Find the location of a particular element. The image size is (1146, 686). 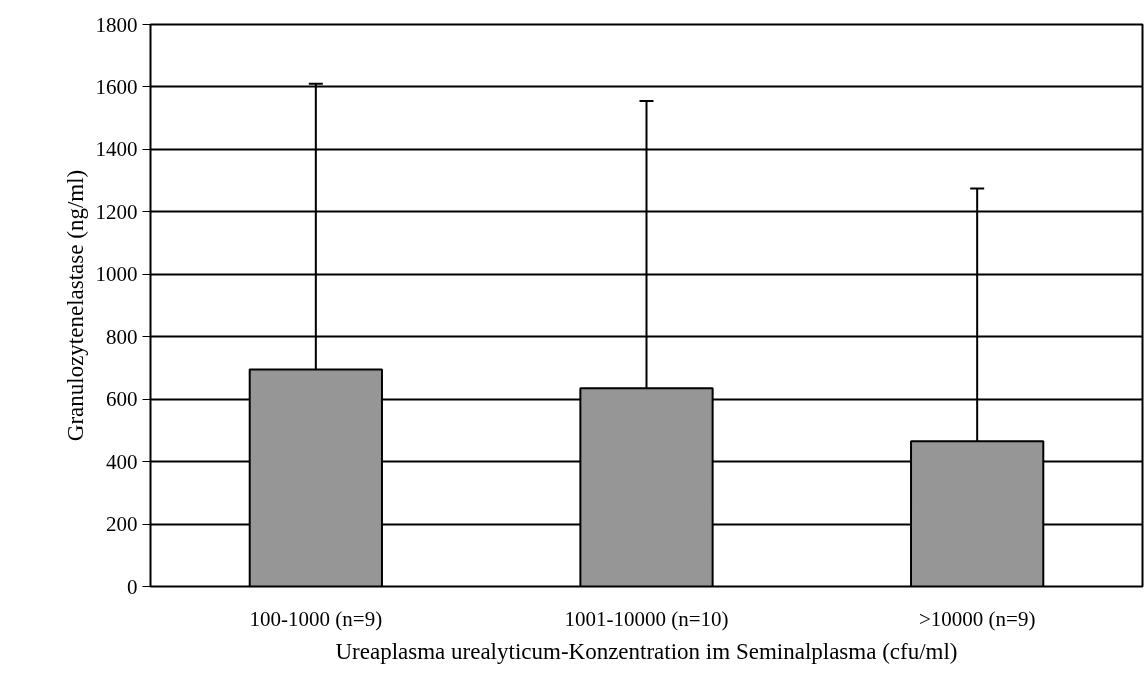

x-tick-label: >10000 (n=9) is located at coordinates (977, 618).